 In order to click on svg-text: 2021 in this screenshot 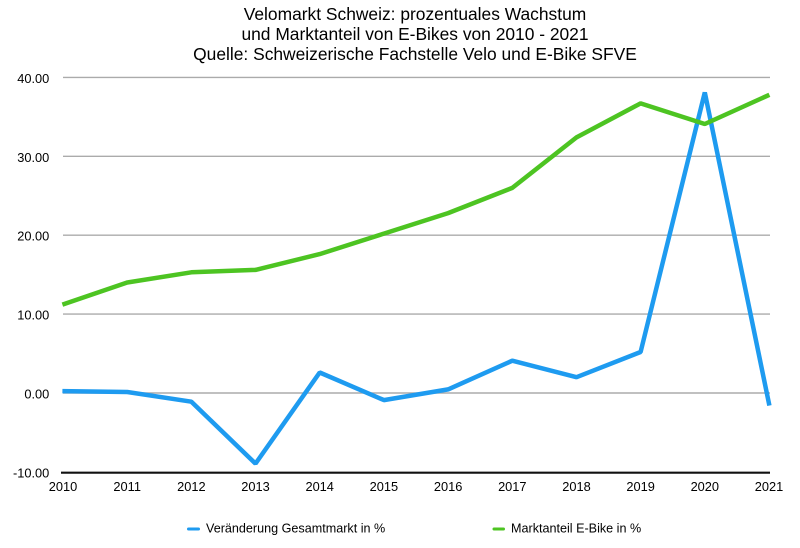, I will do `click(769, 486)`.